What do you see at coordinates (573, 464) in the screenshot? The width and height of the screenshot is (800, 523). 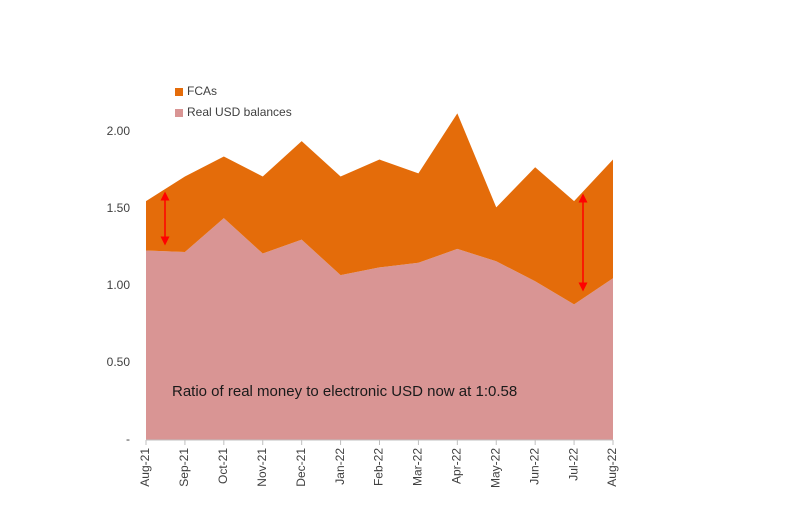 I see `x-tick-label: Jul-22` at bounding box center [573, 464].